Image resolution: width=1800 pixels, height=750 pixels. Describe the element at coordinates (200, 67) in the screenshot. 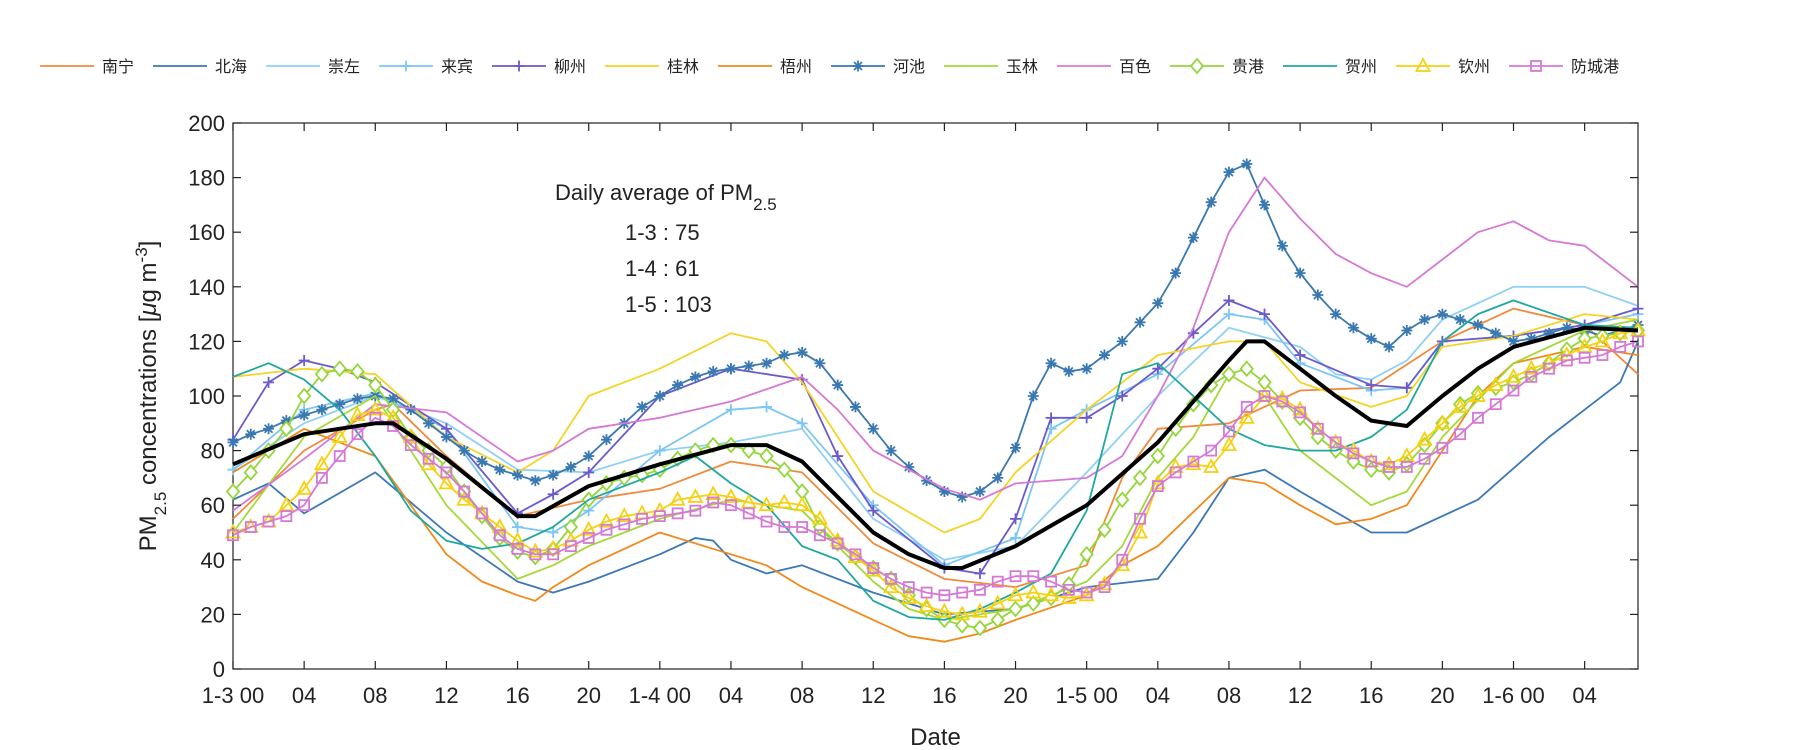

I see `legend-item: 北海` at that location.